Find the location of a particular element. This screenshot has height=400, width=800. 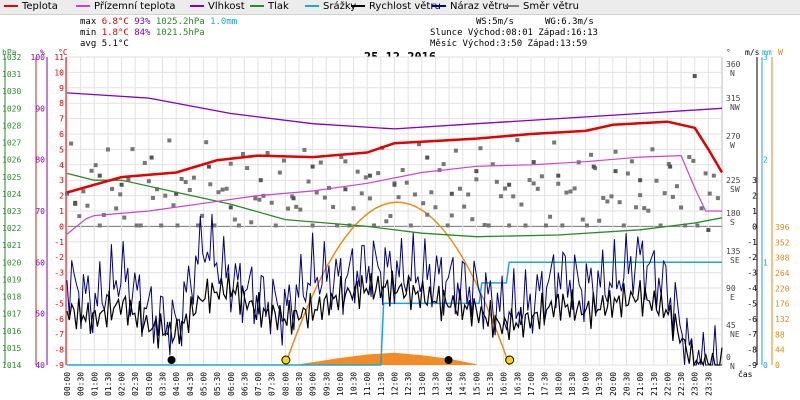

x-tick-label: 10:00 is located at coordinates (340, 384).